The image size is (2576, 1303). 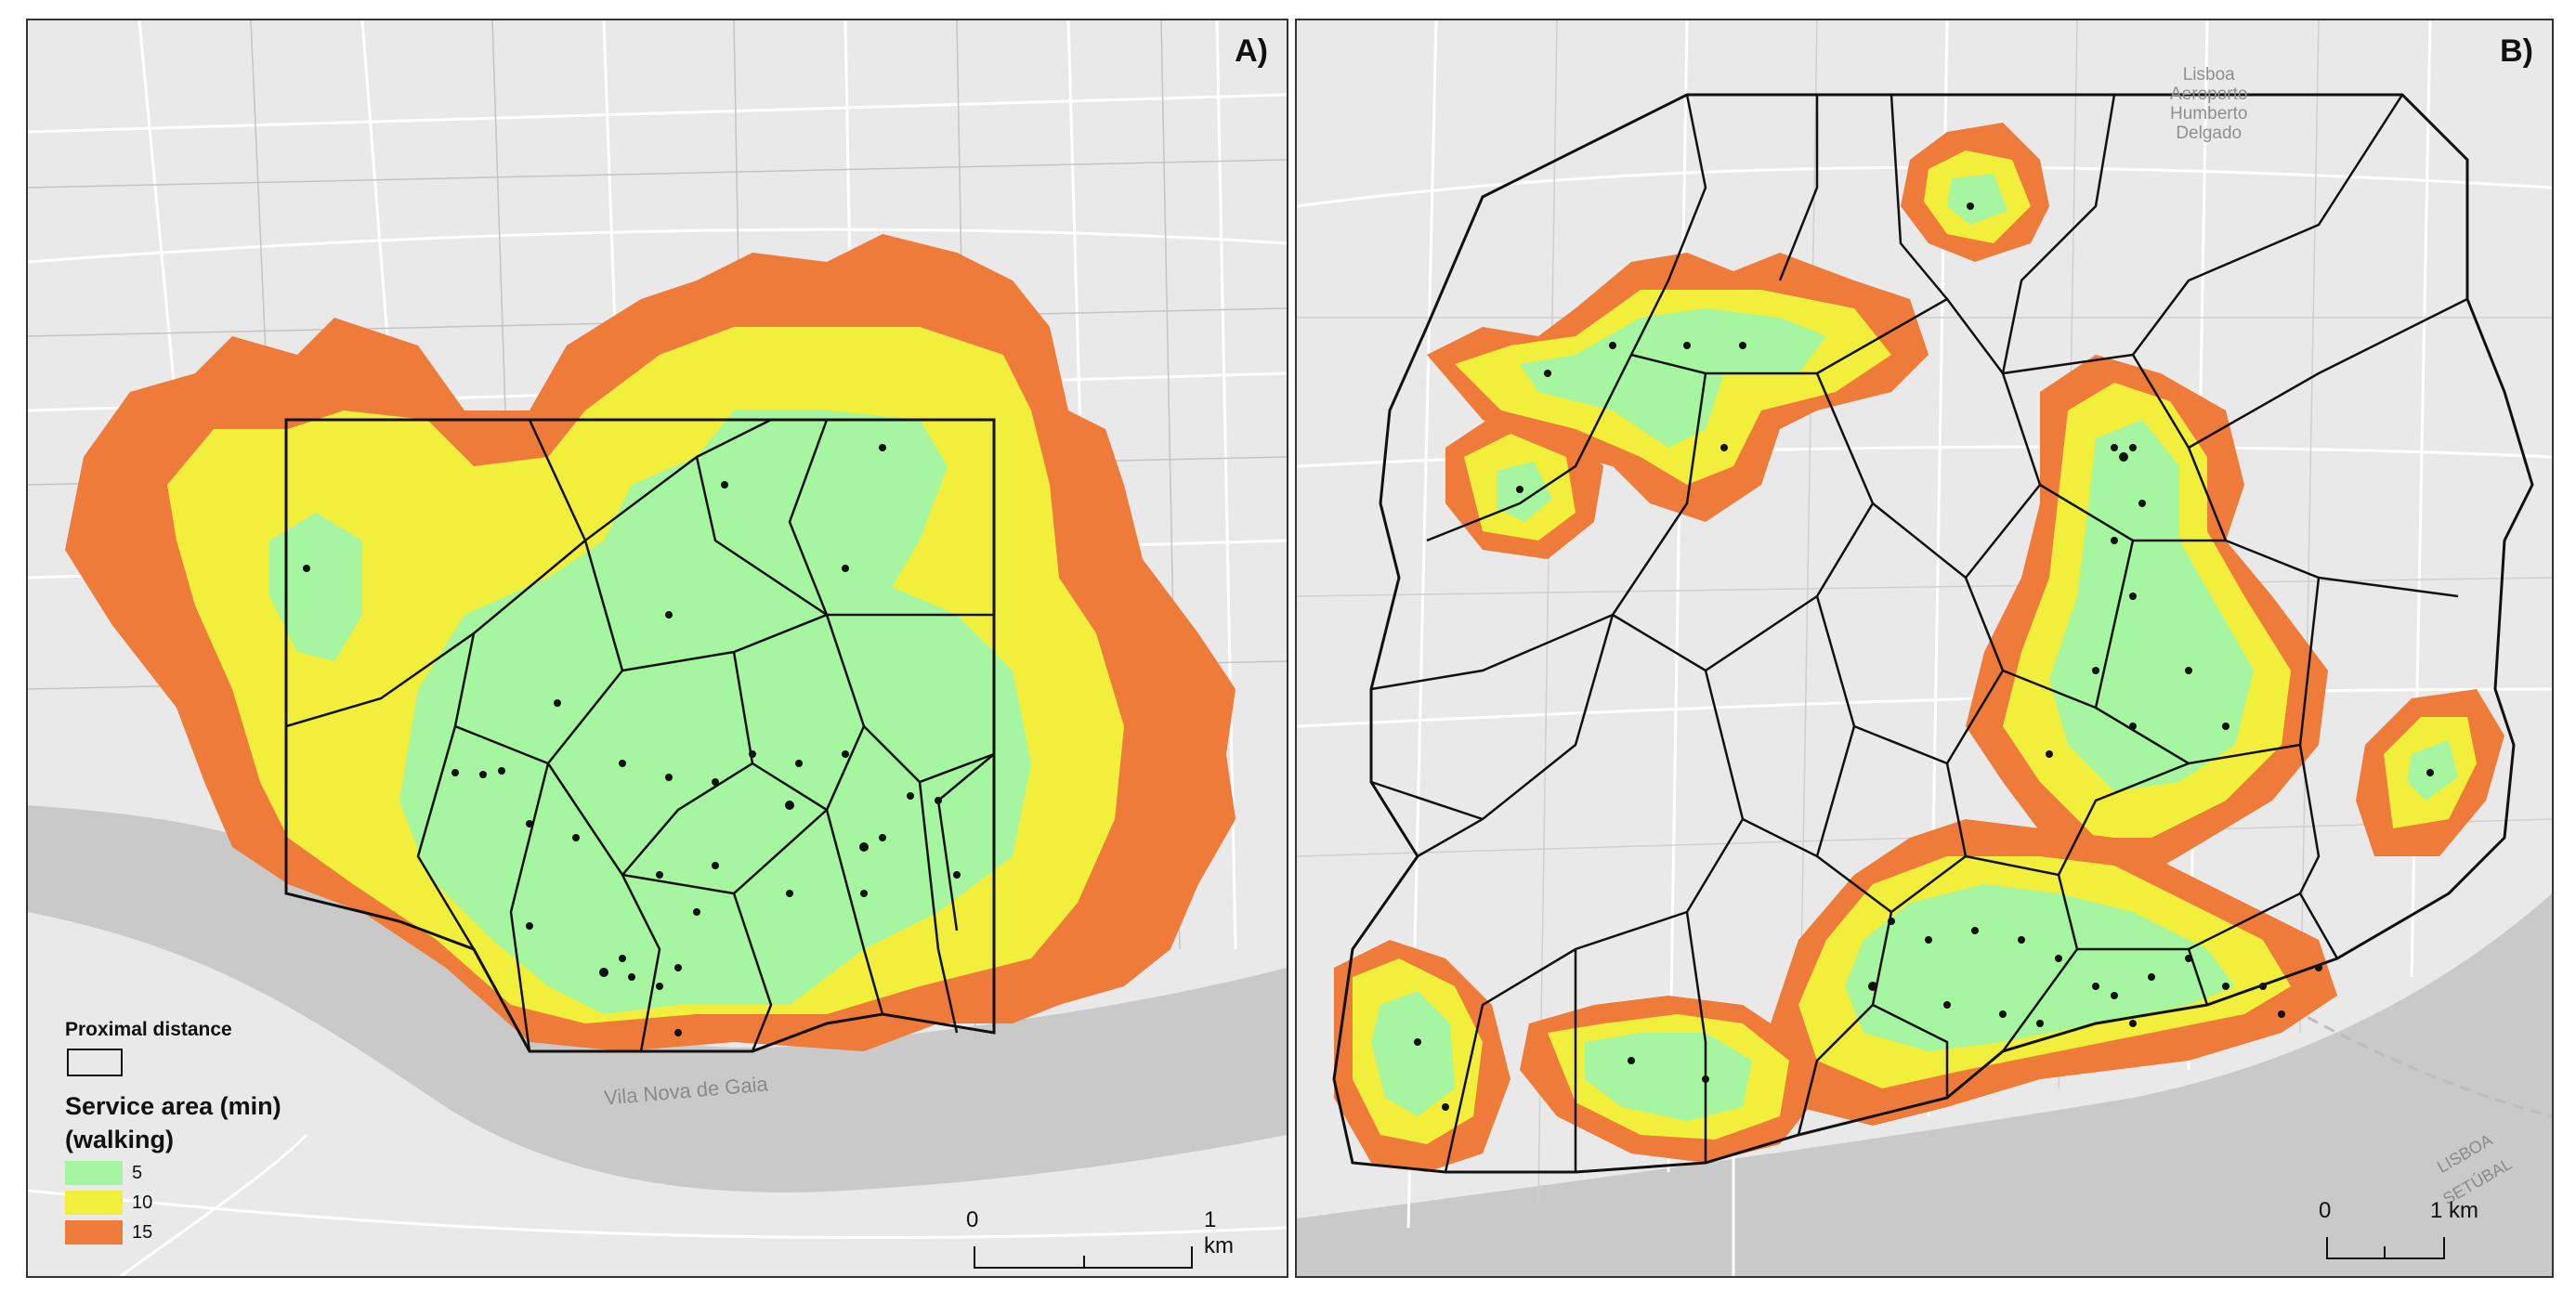 I want to click on scalebar-a-start: 0, so click(x=973, y=1219).